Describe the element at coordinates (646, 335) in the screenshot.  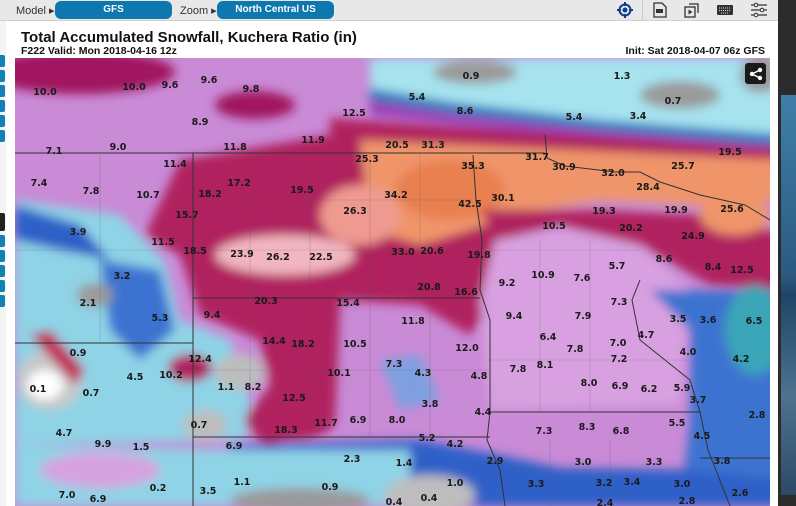
I see `snowfall-value-label: 4.7` at that location.